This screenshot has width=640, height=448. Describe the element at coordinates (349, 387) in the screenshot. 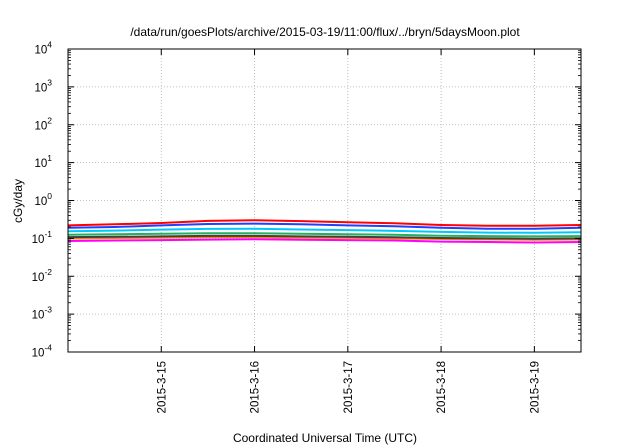

I see `x-tick-label: 2015-3-17` at that location.